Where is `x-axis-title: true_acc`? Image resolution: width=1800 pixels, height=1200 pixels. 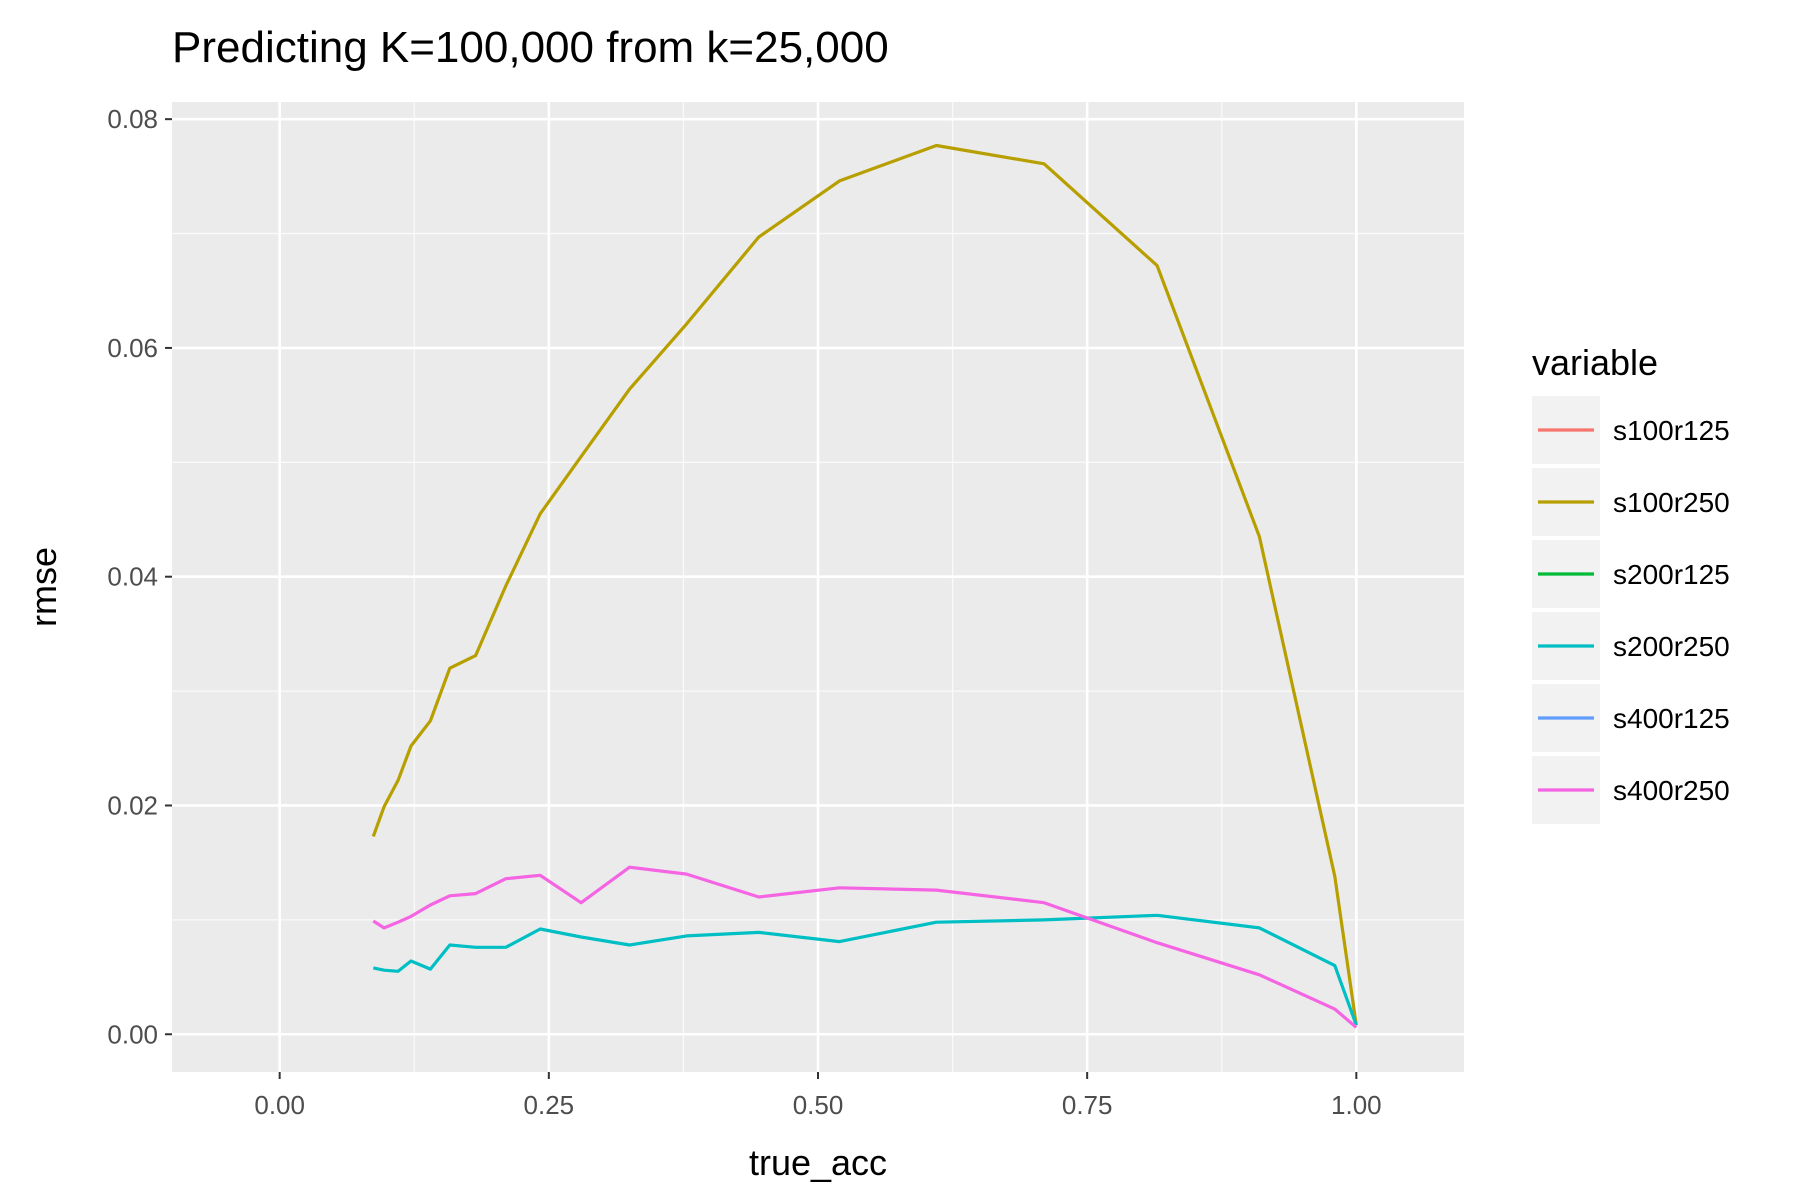 x-axis-title: true_acc is located at coordinates (818, 1162).